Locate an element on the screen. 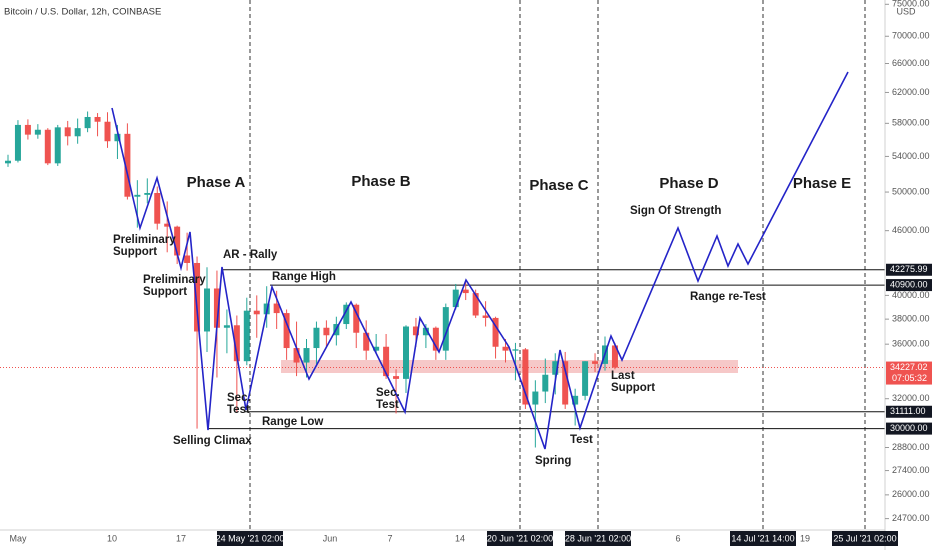 The width and height of the screenshot is (932, 550). x-tick-label: 24 May '21 02:00 is located at coordinates (250, 538).